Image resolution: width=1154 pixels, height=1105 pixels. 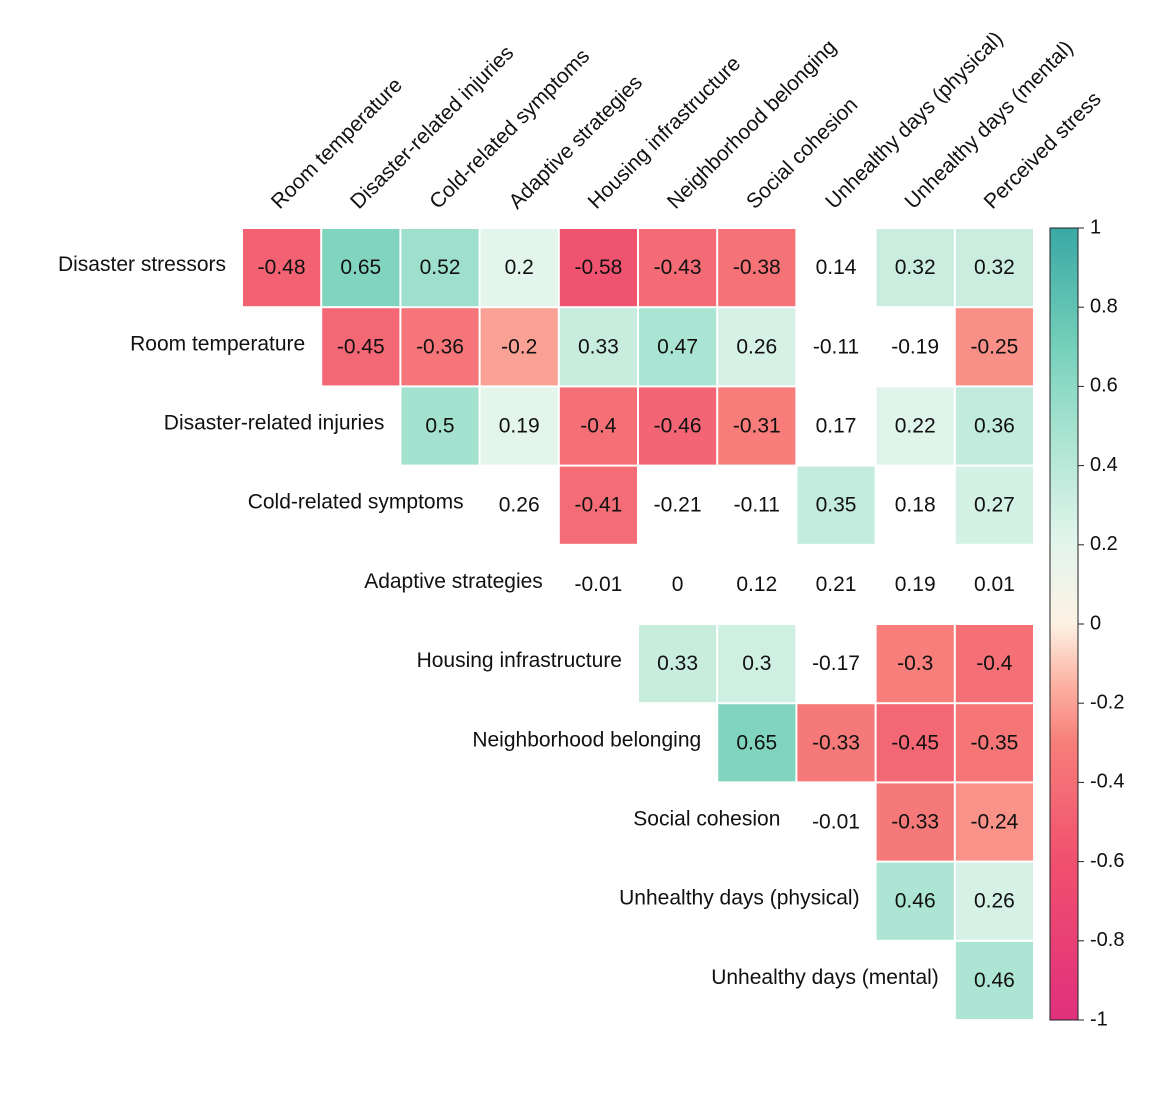 I want to click on colorbar-tick-label: 0, so click(x=1095, y=623).